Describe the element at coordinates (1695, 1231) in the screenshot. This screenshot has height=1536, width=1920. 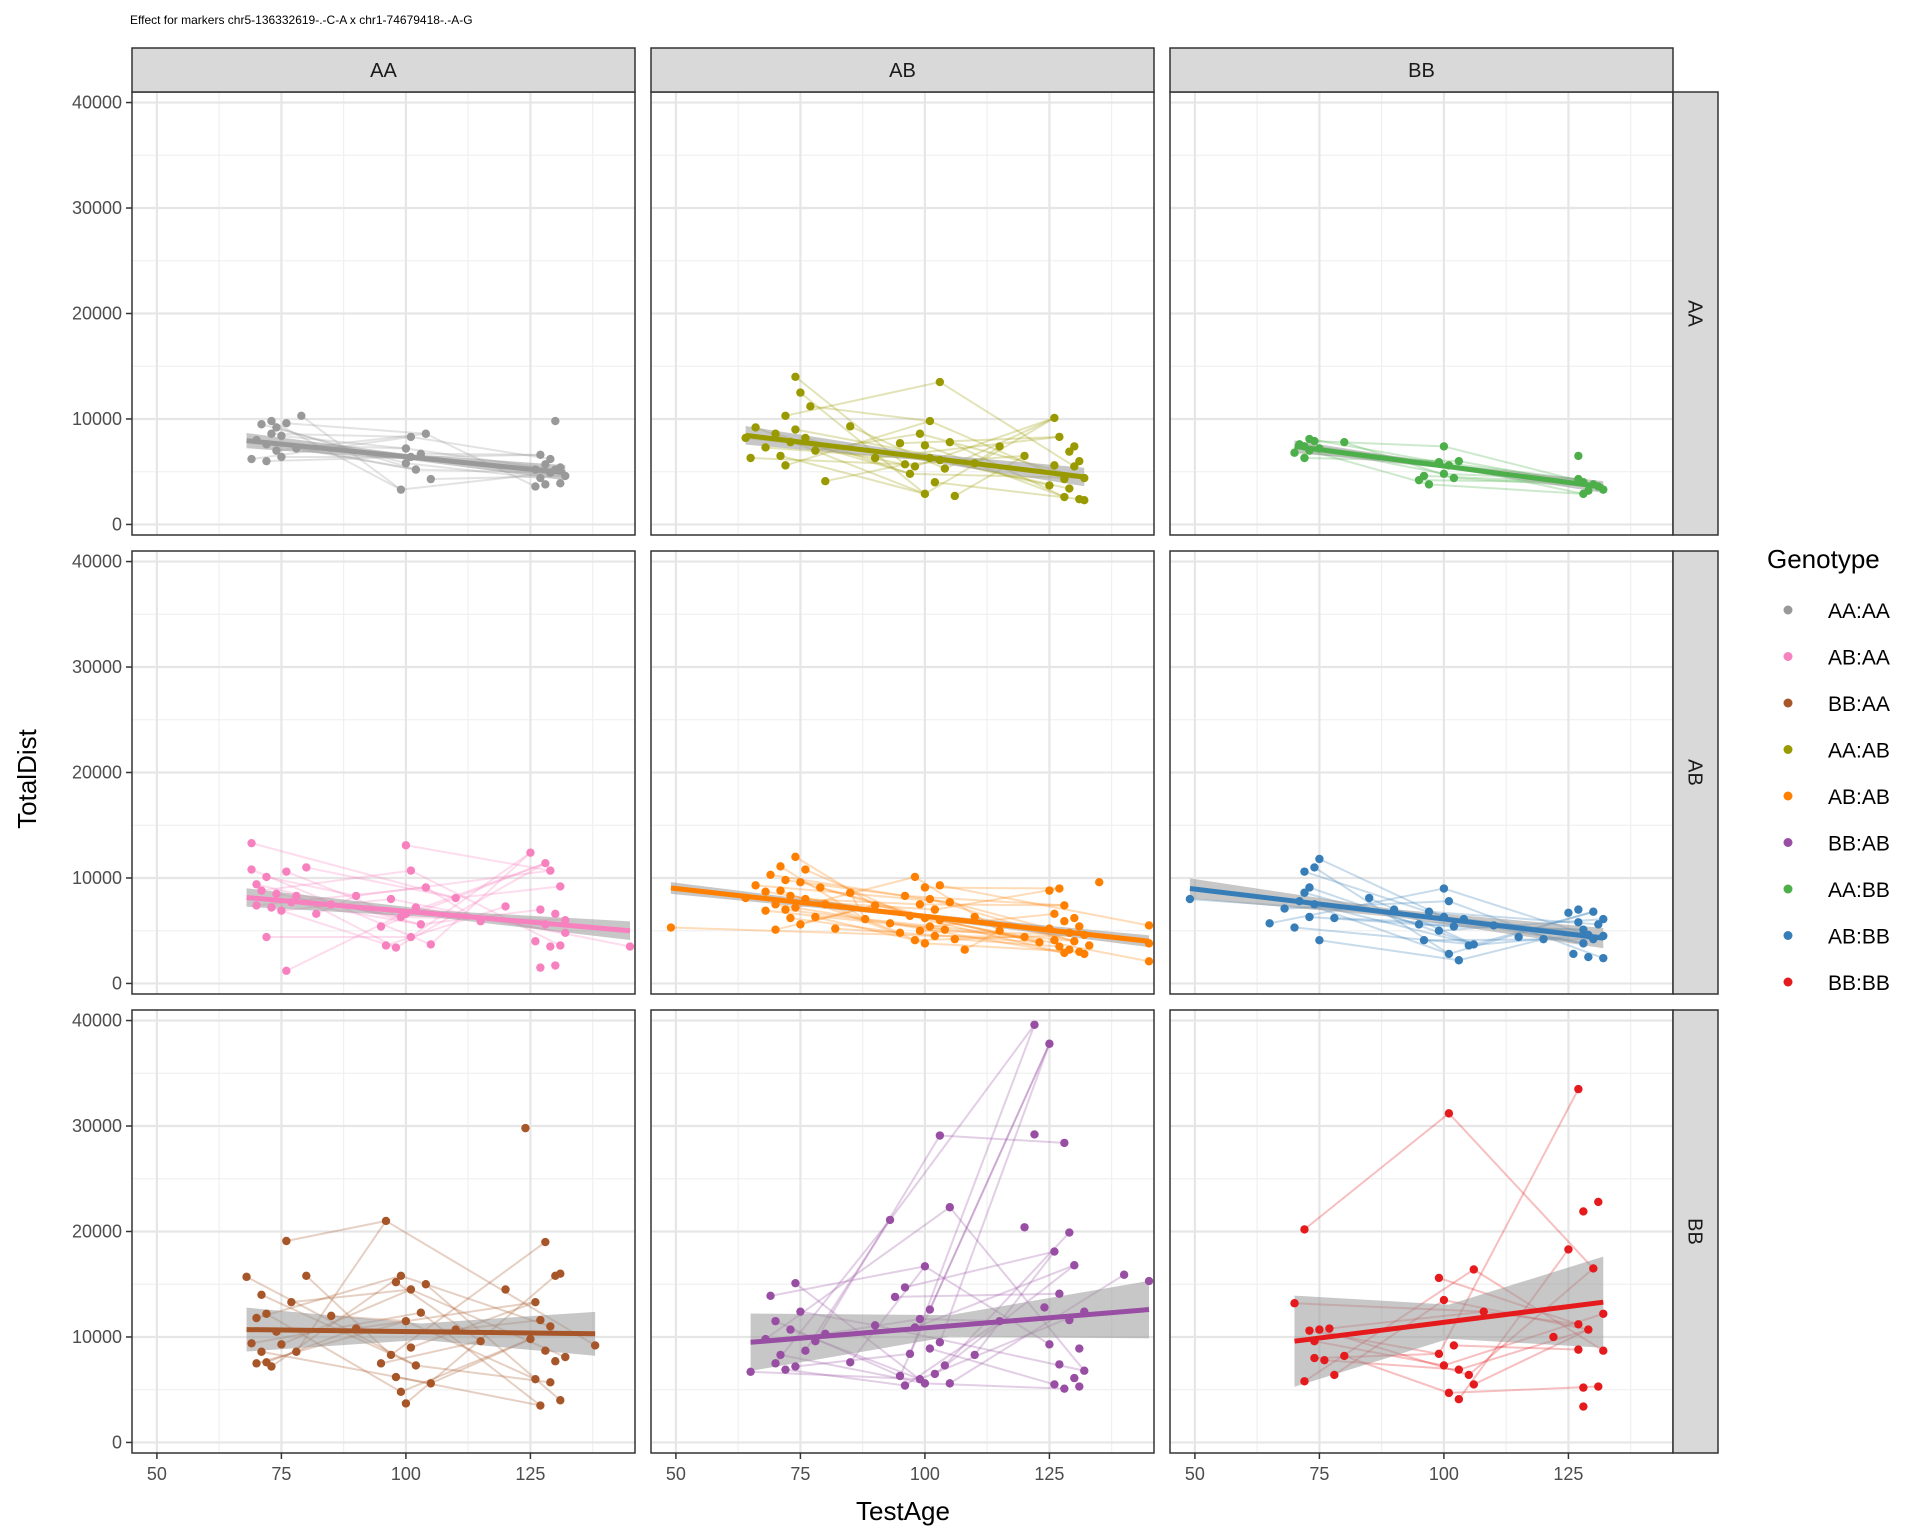
I see `row-strip-label: BB` at that location.